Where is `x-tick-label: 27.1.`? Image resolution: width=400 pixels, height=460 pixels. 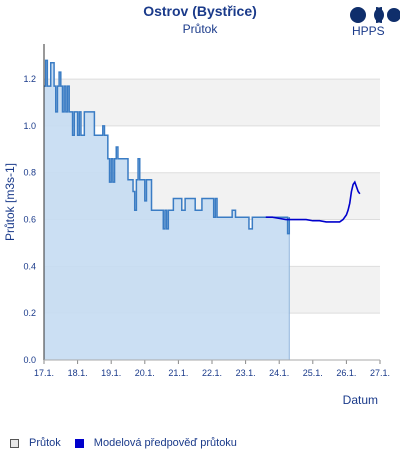 x-tick-label: 27.1. is located at coordinates (380, 373).